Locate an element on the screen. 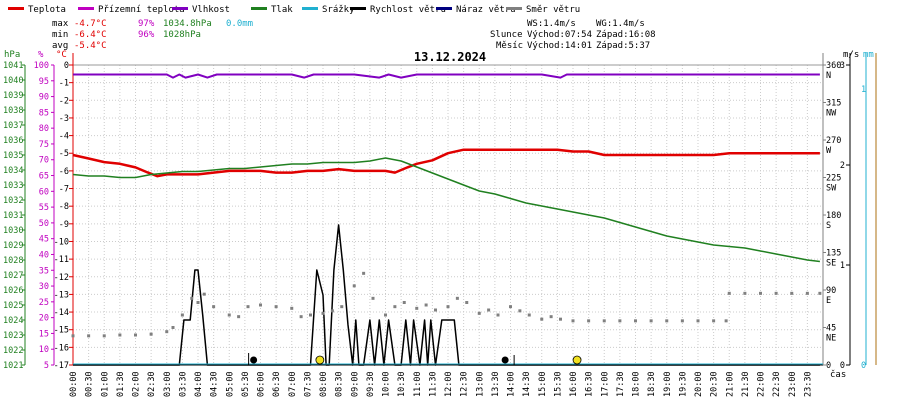  stat-avg-temp: -5.4°C is located at coordinates (90, 46).